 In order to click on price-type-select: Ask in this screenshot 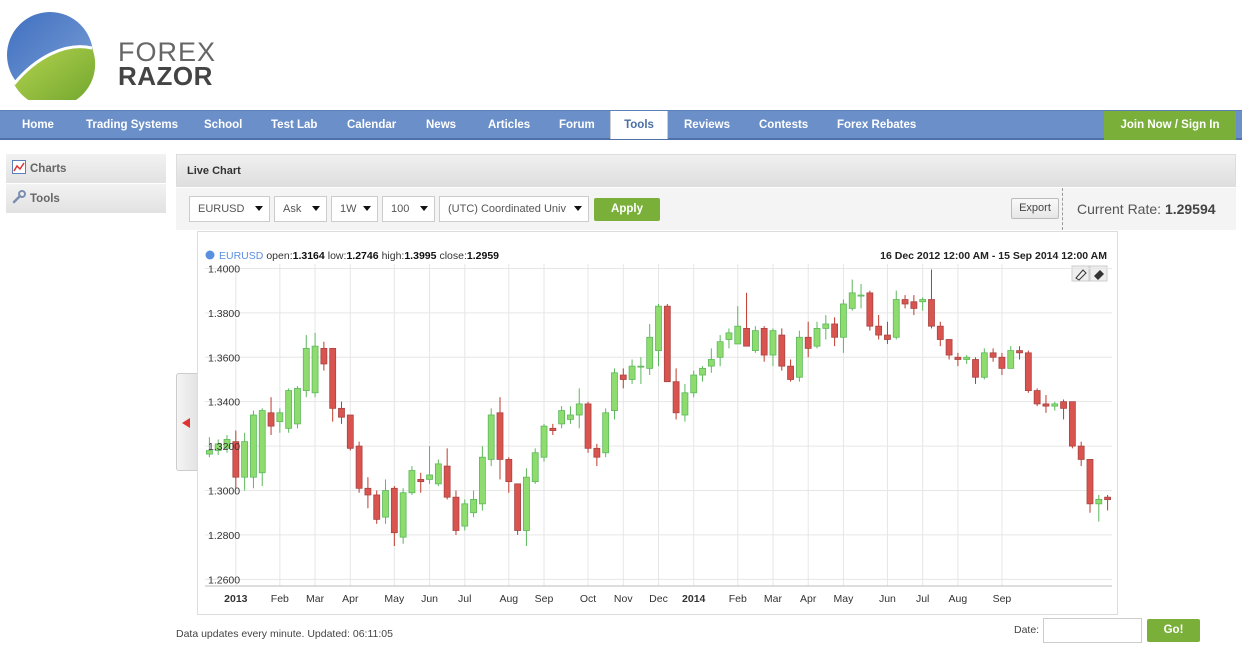, I will do `click(300, 209)`.